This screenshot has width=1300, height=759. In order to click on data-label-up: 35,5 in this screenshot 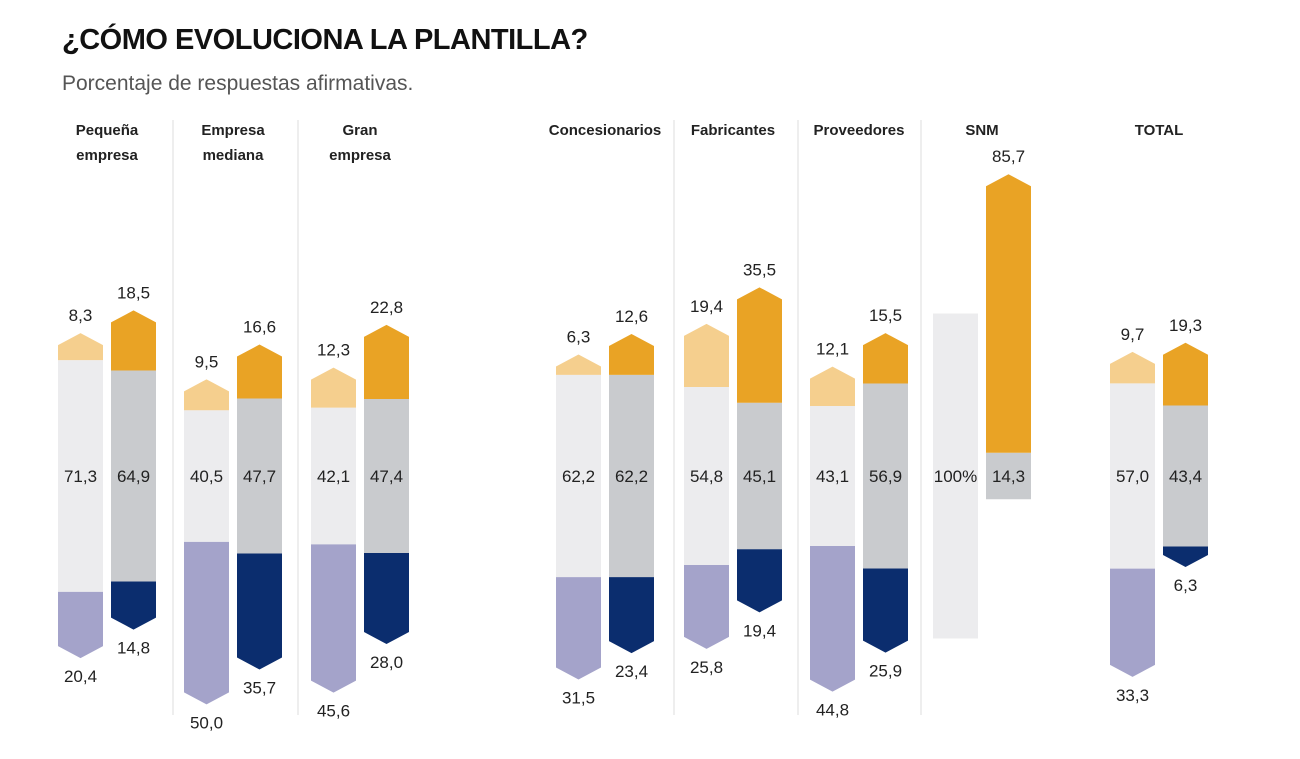, I will do `click(759, 269)`.